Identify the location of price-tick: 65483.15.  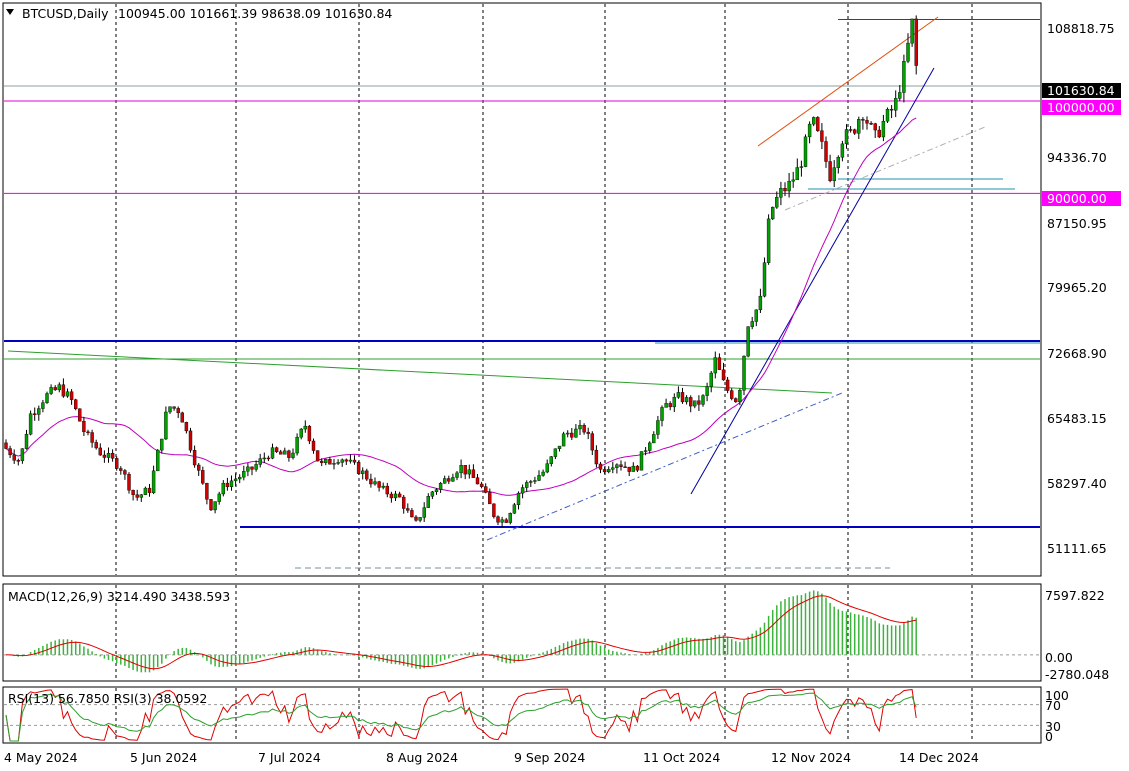
(1077, 418).